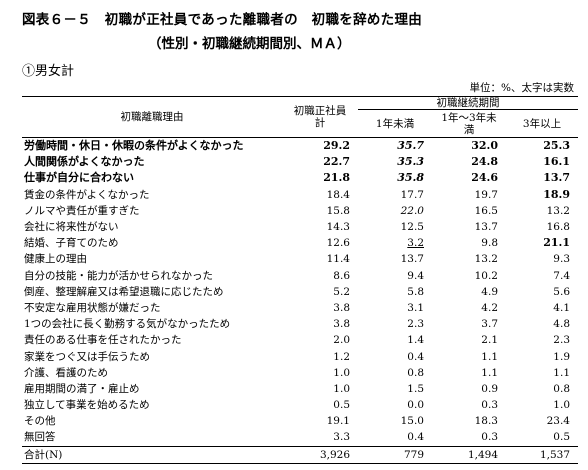  I want to click on cell-under-1yr: 15.0, so click(412, 421).